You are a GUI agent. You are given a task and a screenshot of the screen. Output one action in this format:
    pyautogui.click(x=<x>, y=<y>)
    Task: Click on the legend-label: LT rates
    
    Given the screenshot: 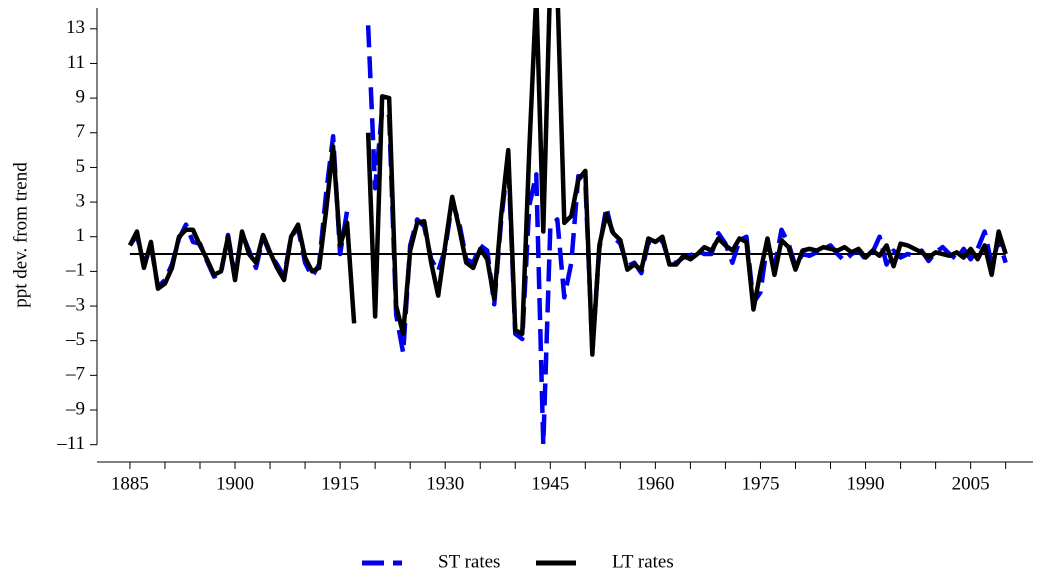 What is the action you would take?
    pyautogui.click(x=643, y=561)
    